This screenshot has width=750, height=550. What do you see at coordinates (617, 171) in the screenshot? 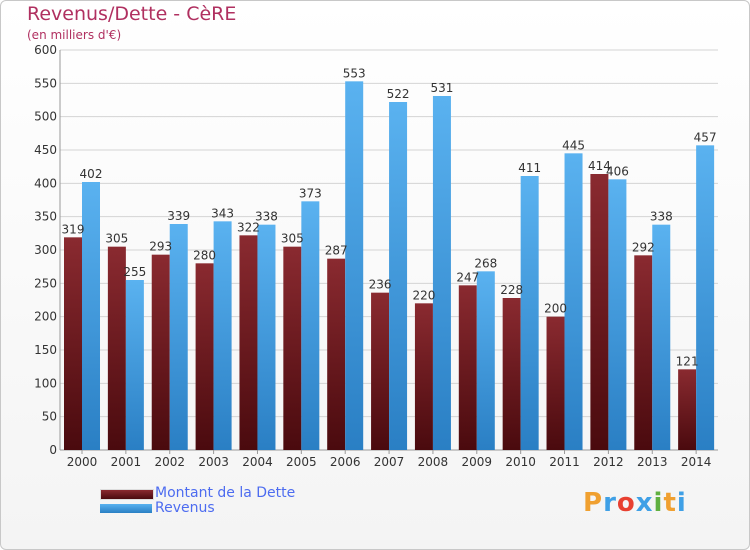
I see `data-label-revenus: 406` at bounding box center [617, 171].